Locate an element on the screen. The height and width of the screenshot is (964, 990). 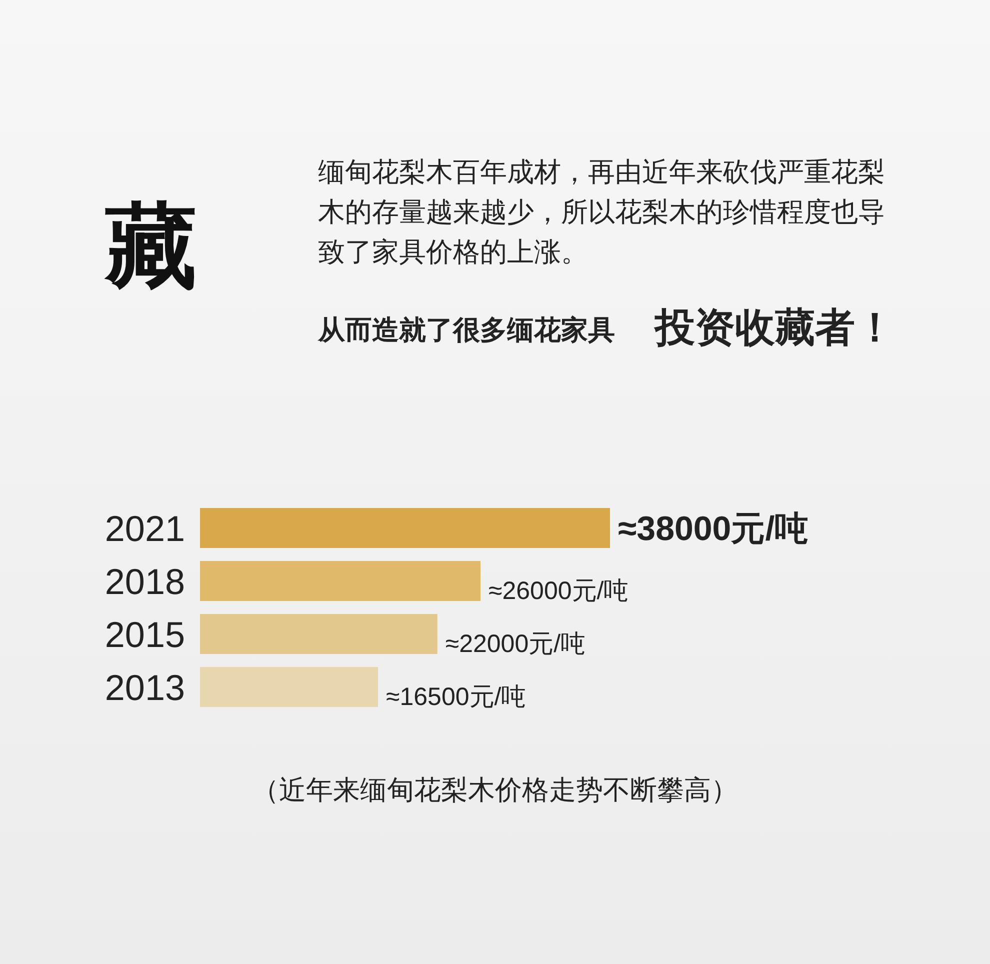
chart-title: 藏 is located at coordinates (151, 246).